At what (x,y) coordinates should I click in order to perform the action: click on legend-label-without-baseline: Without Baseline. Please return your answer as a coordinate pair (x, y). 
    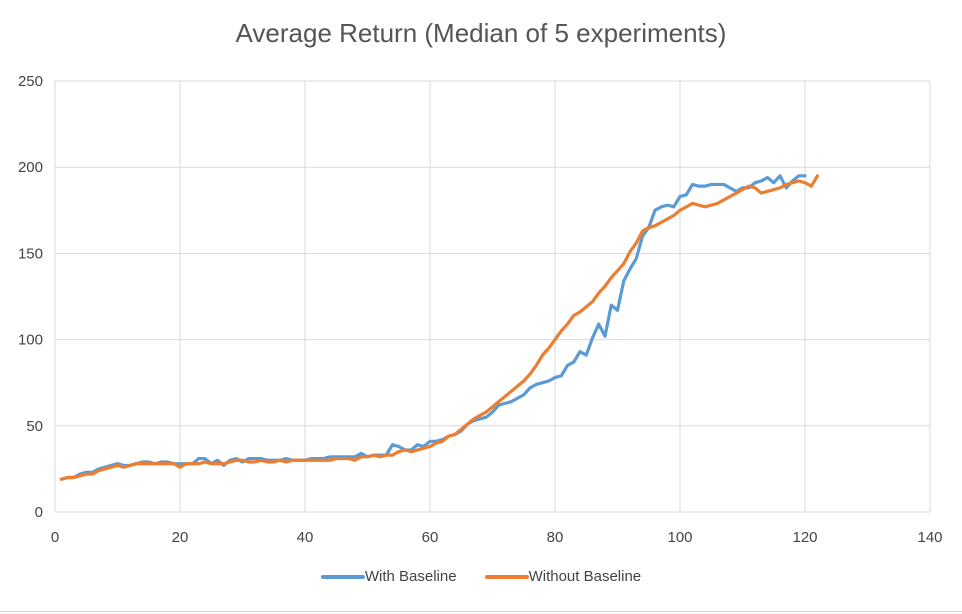
    Looking at the image, I should click on (585, 576).